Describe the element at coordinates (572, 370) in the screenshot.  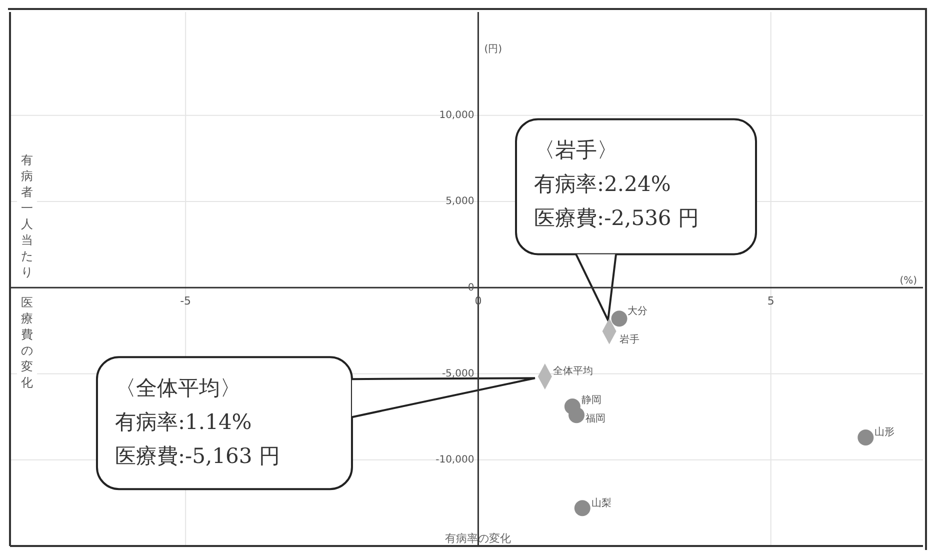
I see `annotation: 全体平均` at that location.